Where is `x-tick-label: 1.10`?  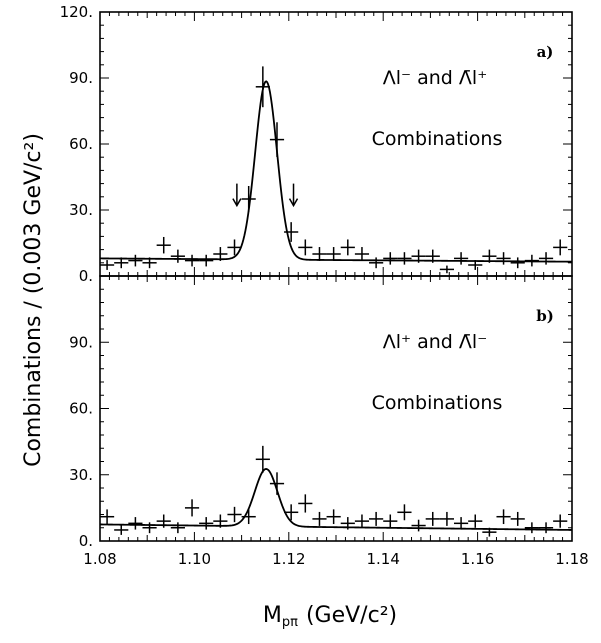
x-tick-label: 1.10 is located at coordinates (194, 559).